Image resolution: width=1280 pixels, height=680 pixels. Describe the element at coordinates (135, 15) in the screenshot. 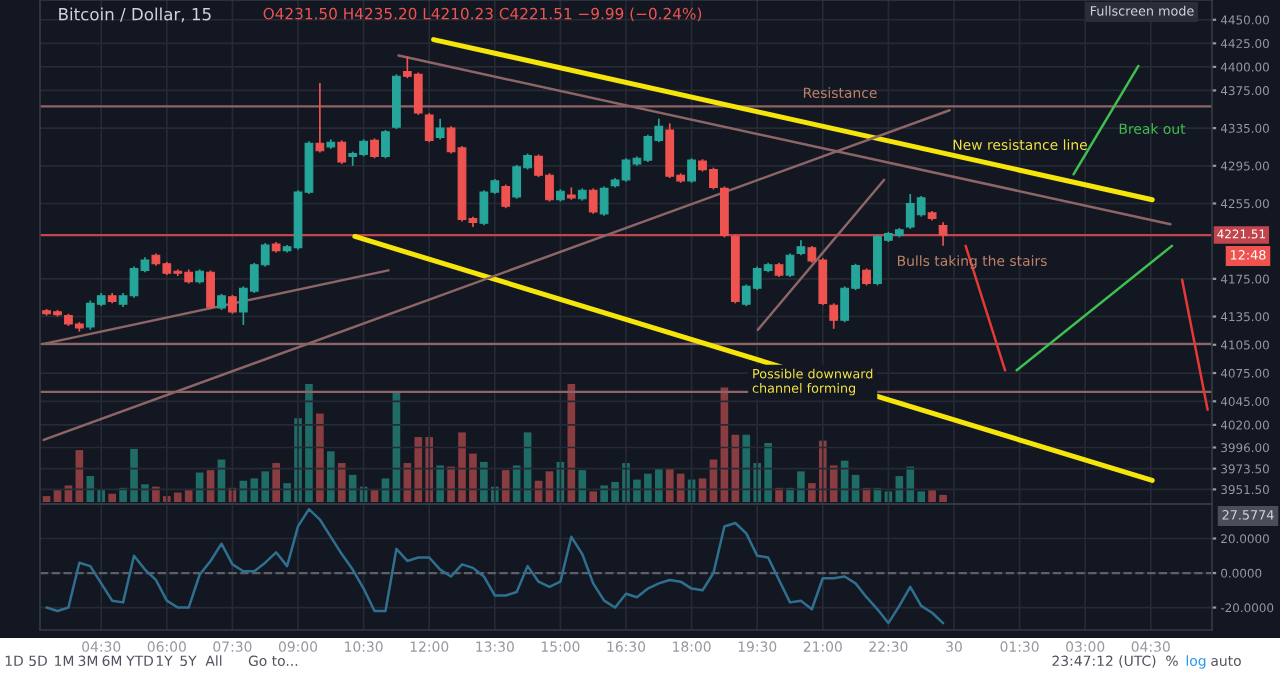

I see `chart-title: Bitcoin / Dollar, 15` at that location.